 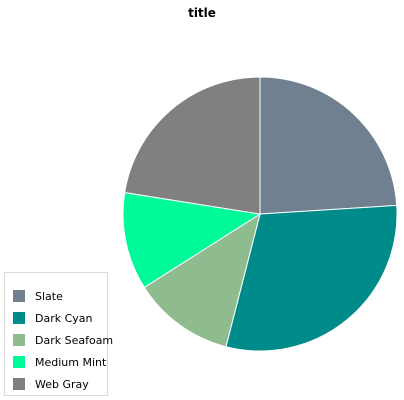 I want to click on legend-item: Medium Mint, so click(x=59, y=362).